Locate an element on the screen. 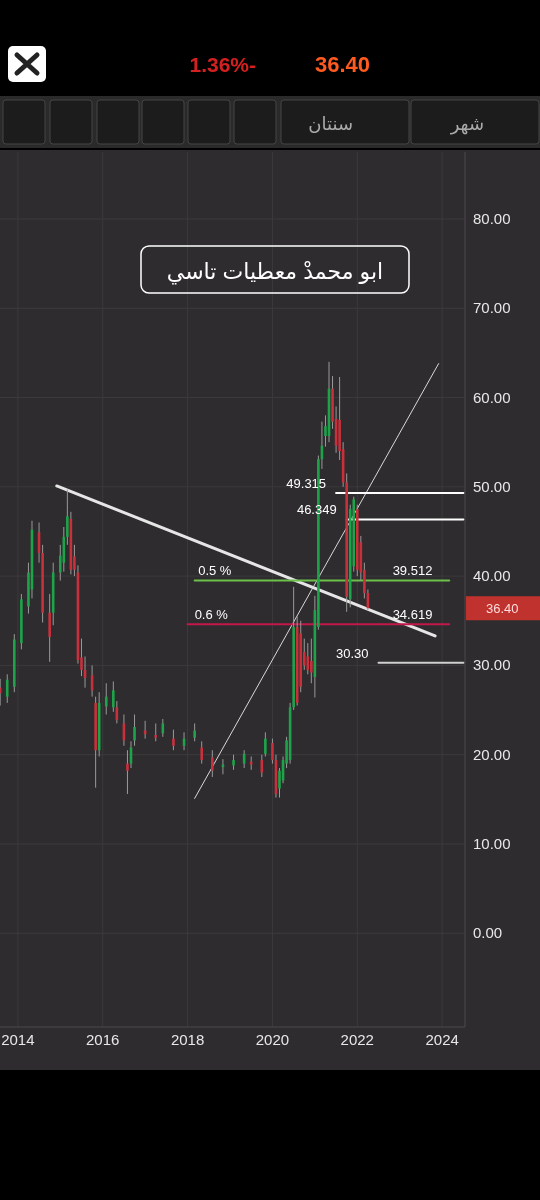 This screenshot has width=540, height=1200. annotation: 30.30 is located at coordinates (352, 653).